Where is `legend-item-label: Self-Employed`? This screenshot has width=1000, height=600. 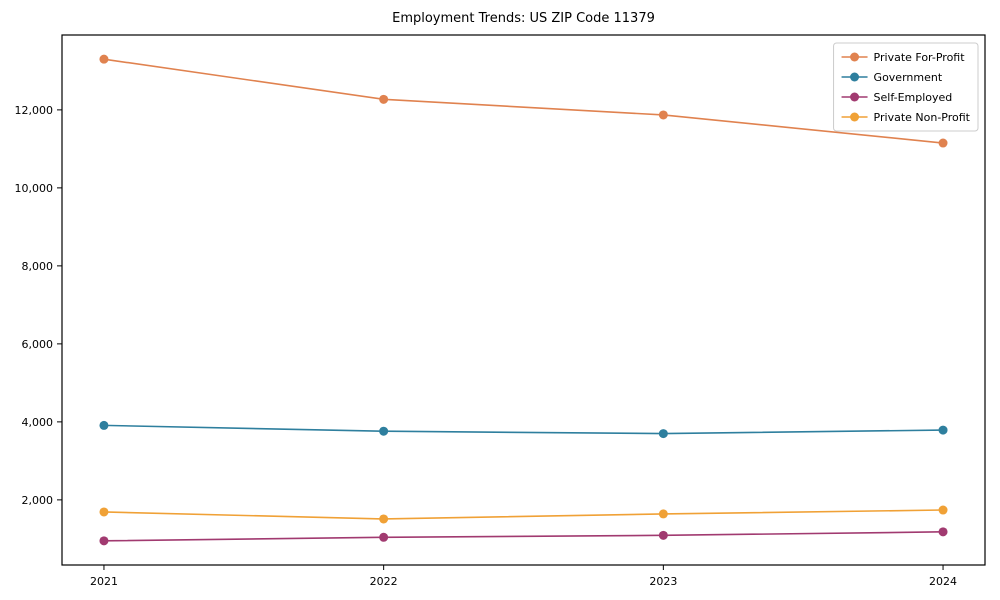
legend-item-label: Self-Employed is located at coordinates (913, 97).